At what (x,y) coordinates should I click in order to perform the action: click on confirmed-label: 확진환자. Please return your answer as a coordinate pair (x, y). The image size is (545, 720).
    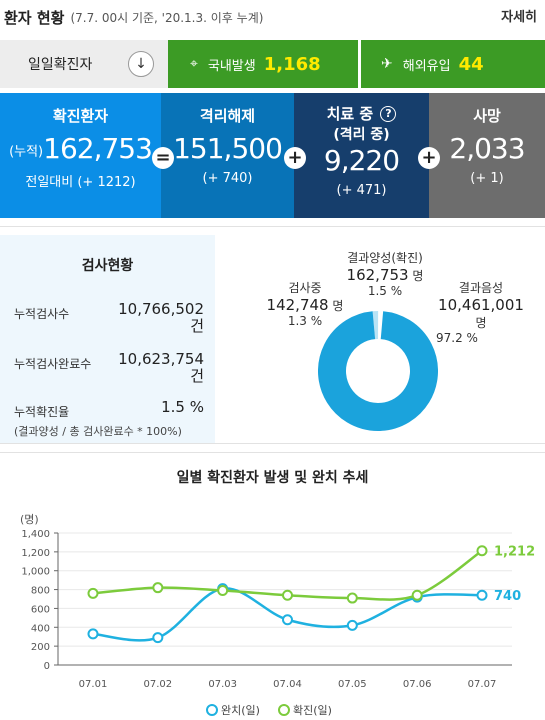
    Looking at the image, I should click on (80, 116).